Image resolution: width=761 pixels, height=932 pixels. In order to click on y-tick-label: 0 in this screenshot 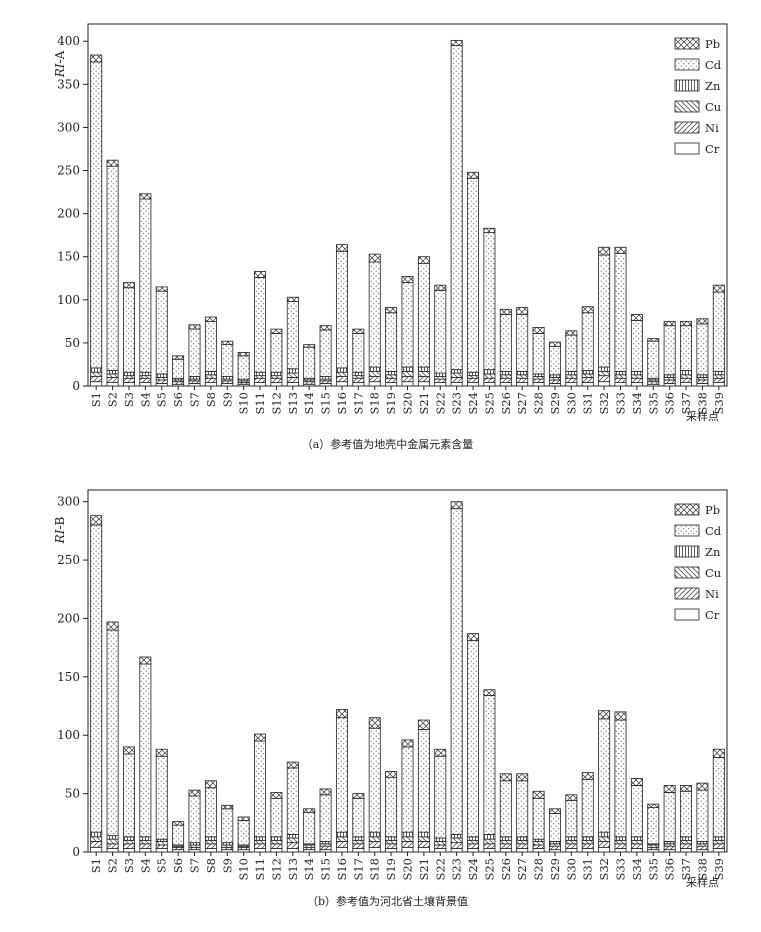, I will do `click(76, 852)`.